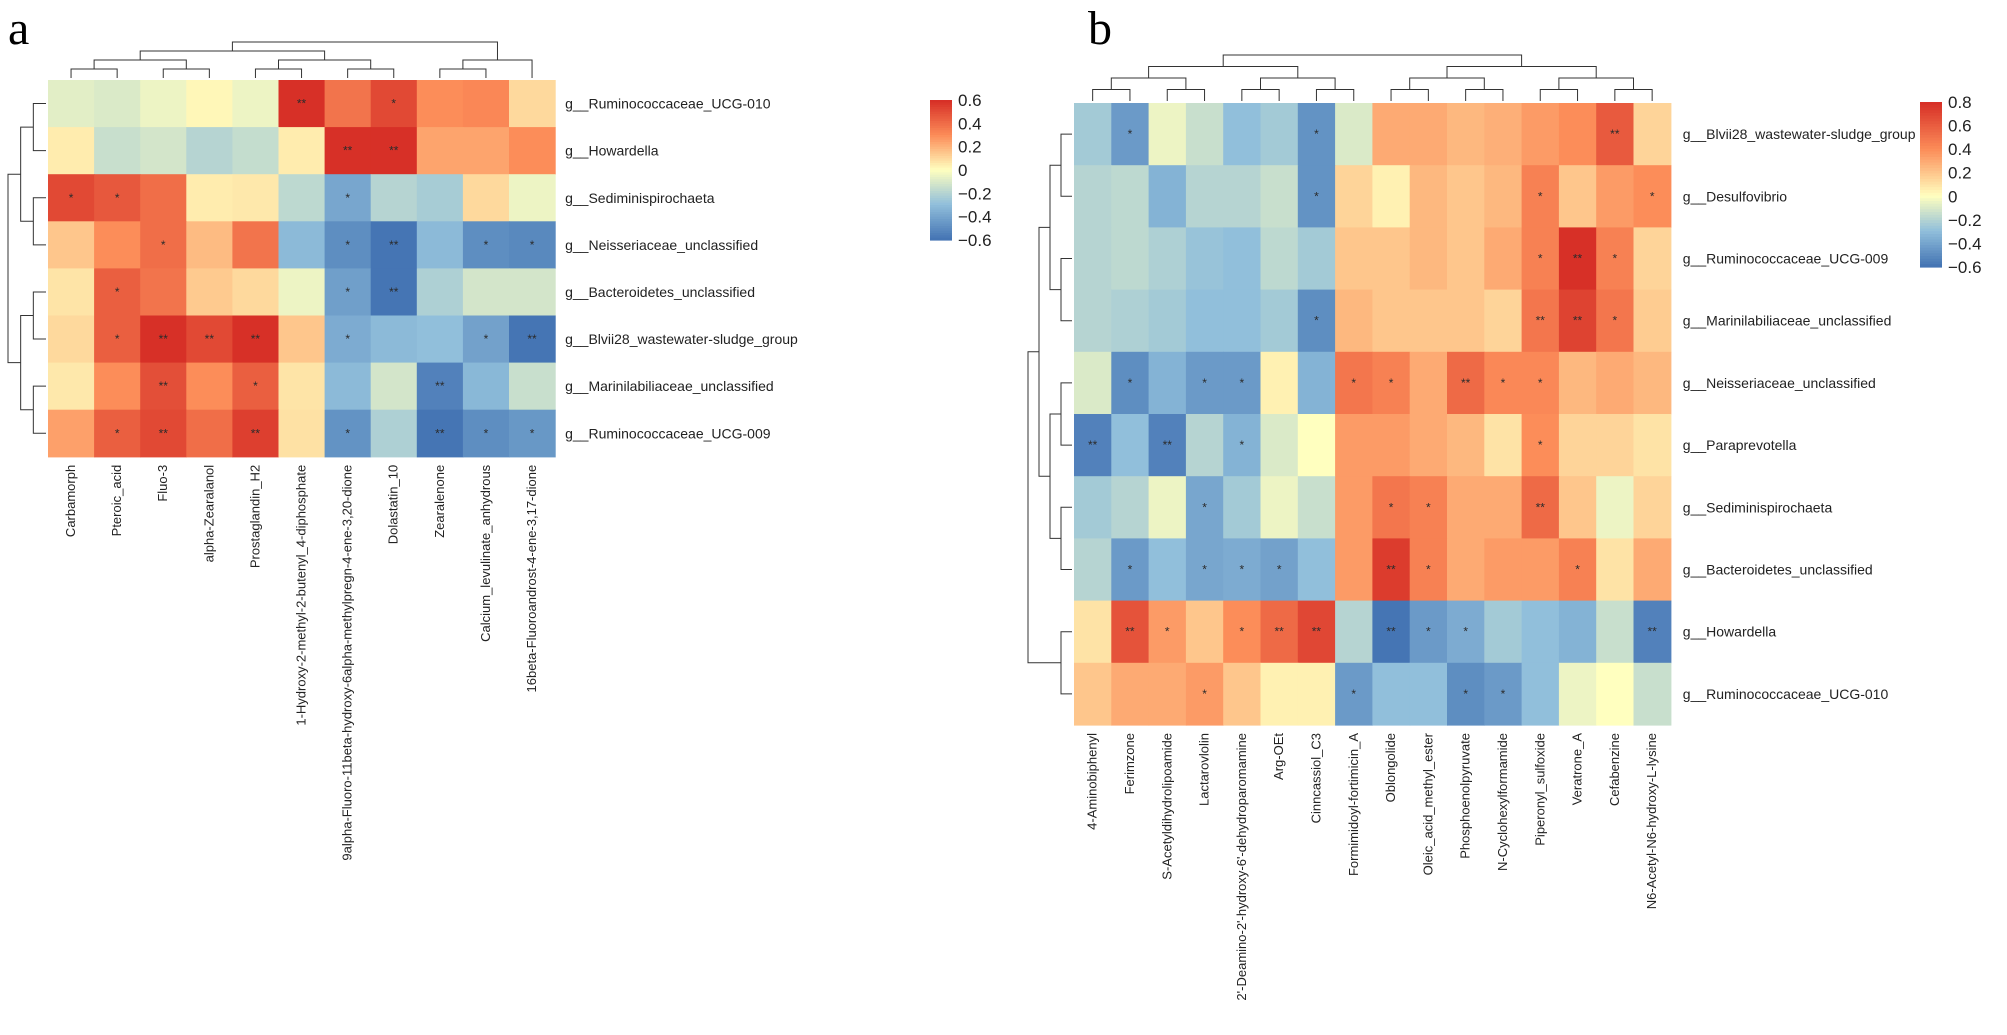 The width and height of the screenshot is (2007, 1035). I want to click on column-label: N-Cyclohexylformamide, so click(1502, 802).